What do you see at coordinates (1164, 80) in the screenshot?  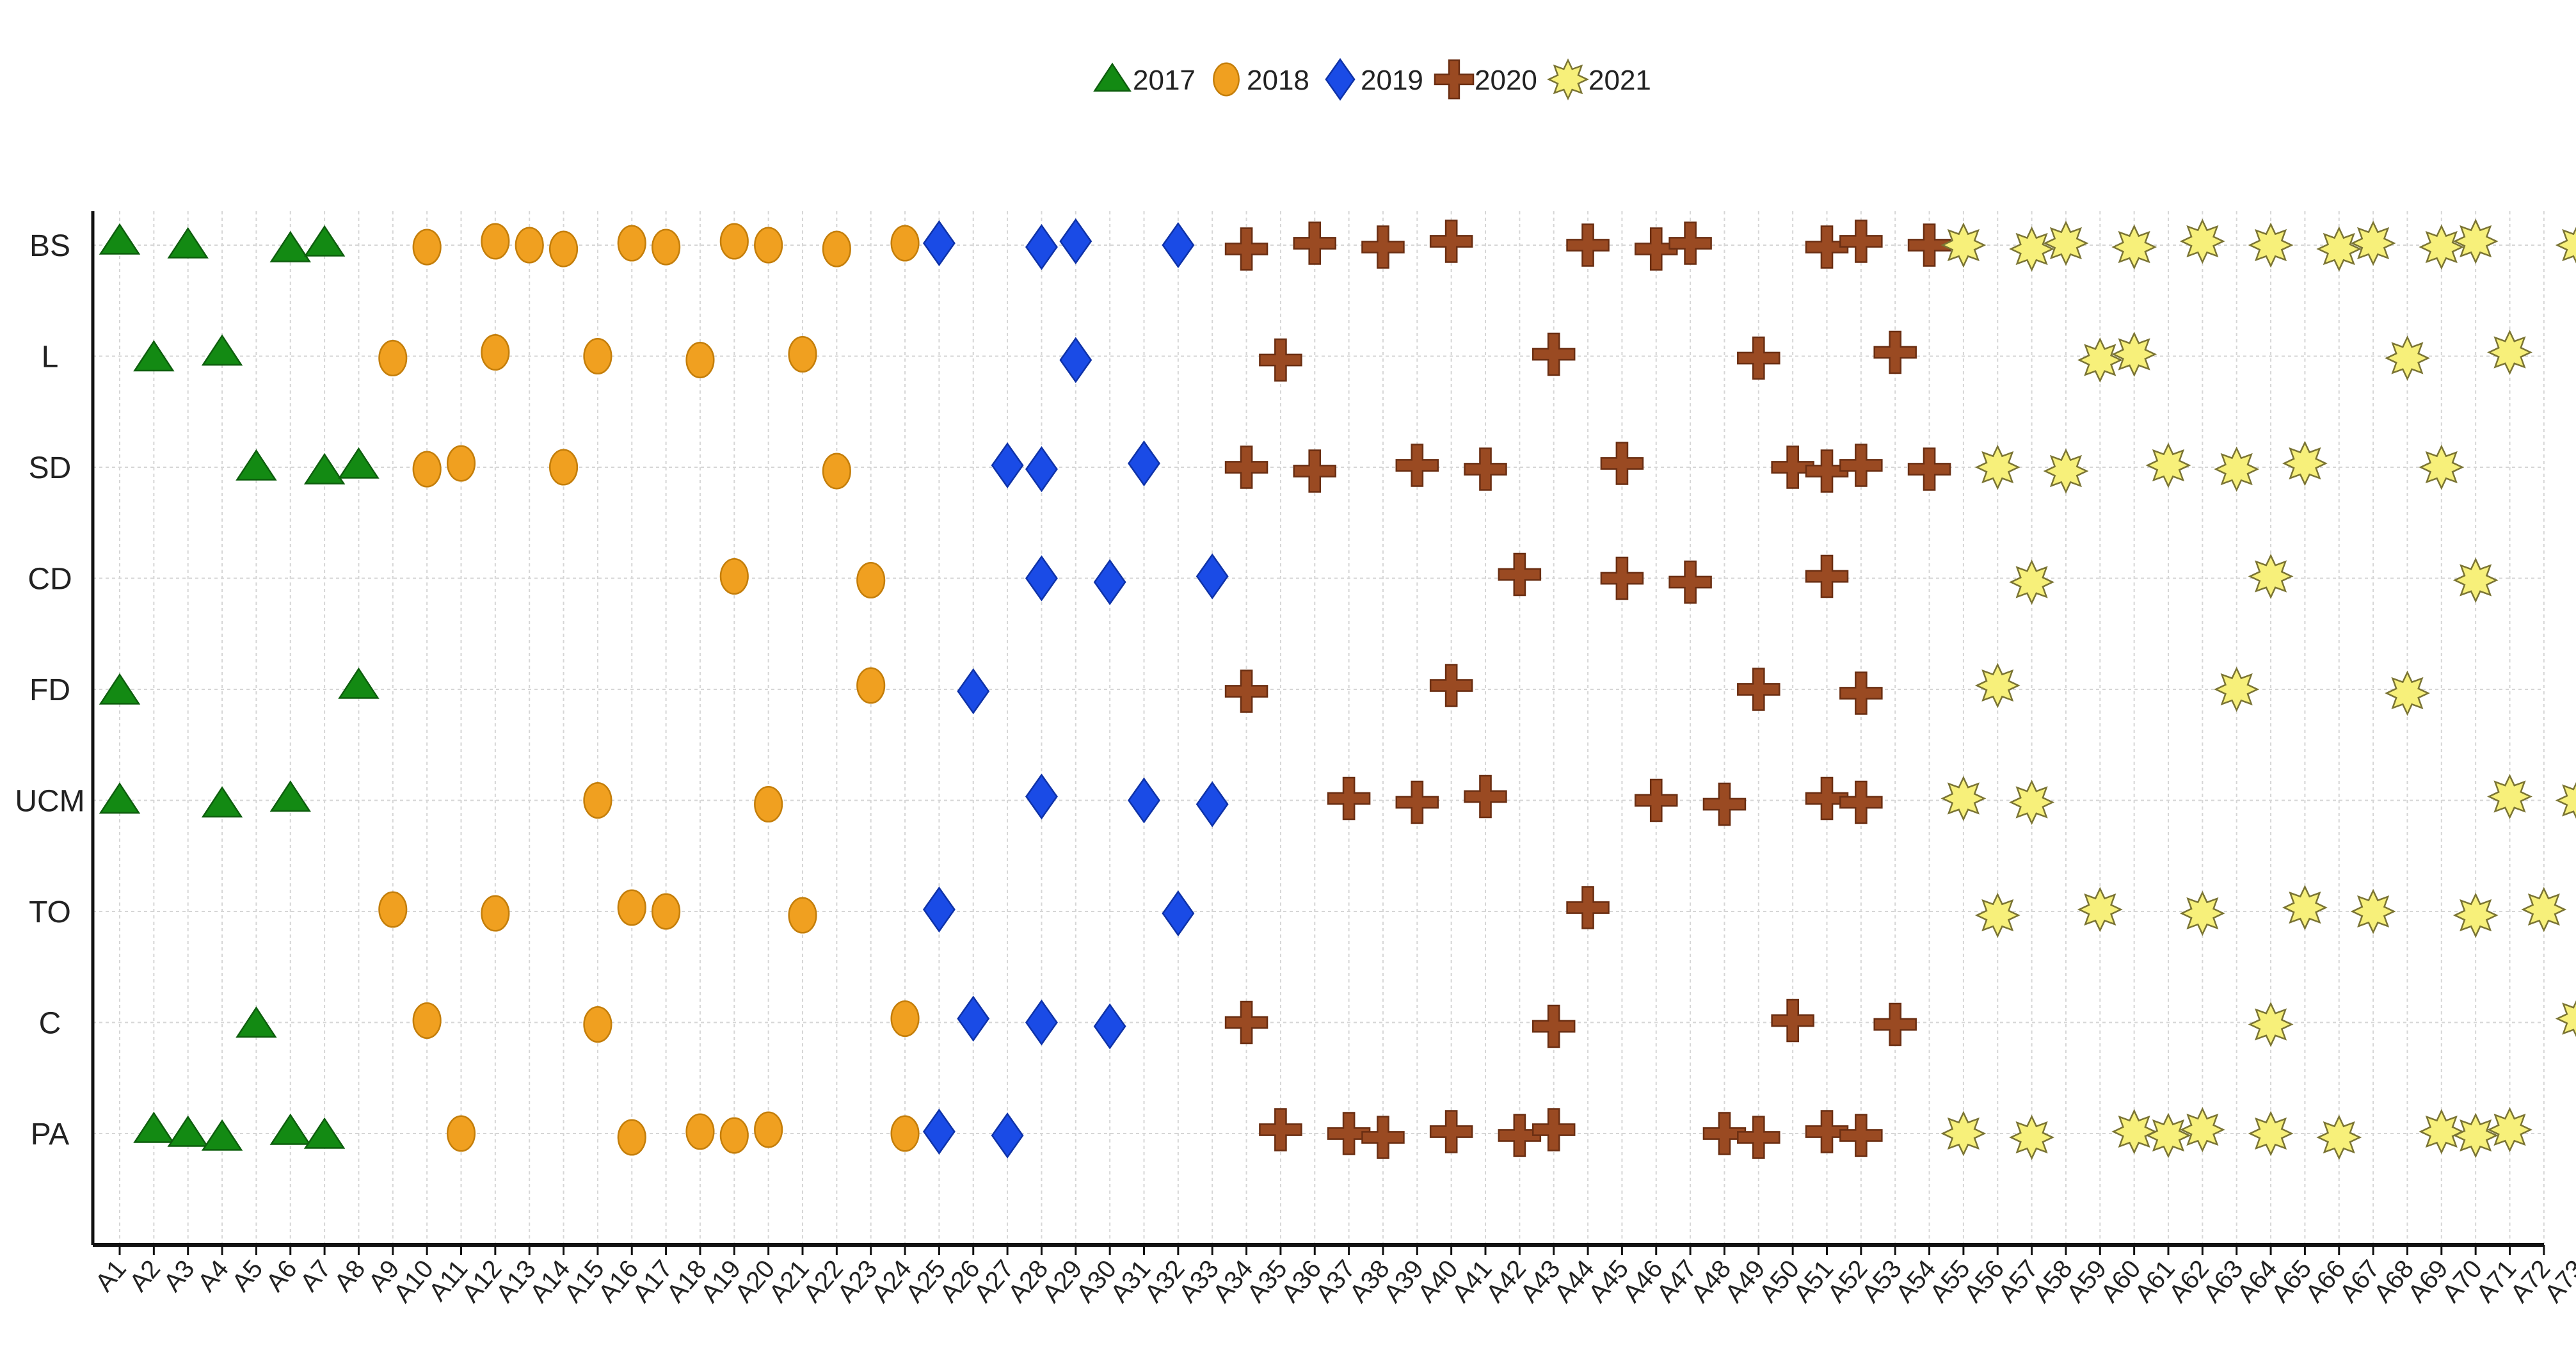 I see `legend-label: 2017` at bounding box center [1164, 80].